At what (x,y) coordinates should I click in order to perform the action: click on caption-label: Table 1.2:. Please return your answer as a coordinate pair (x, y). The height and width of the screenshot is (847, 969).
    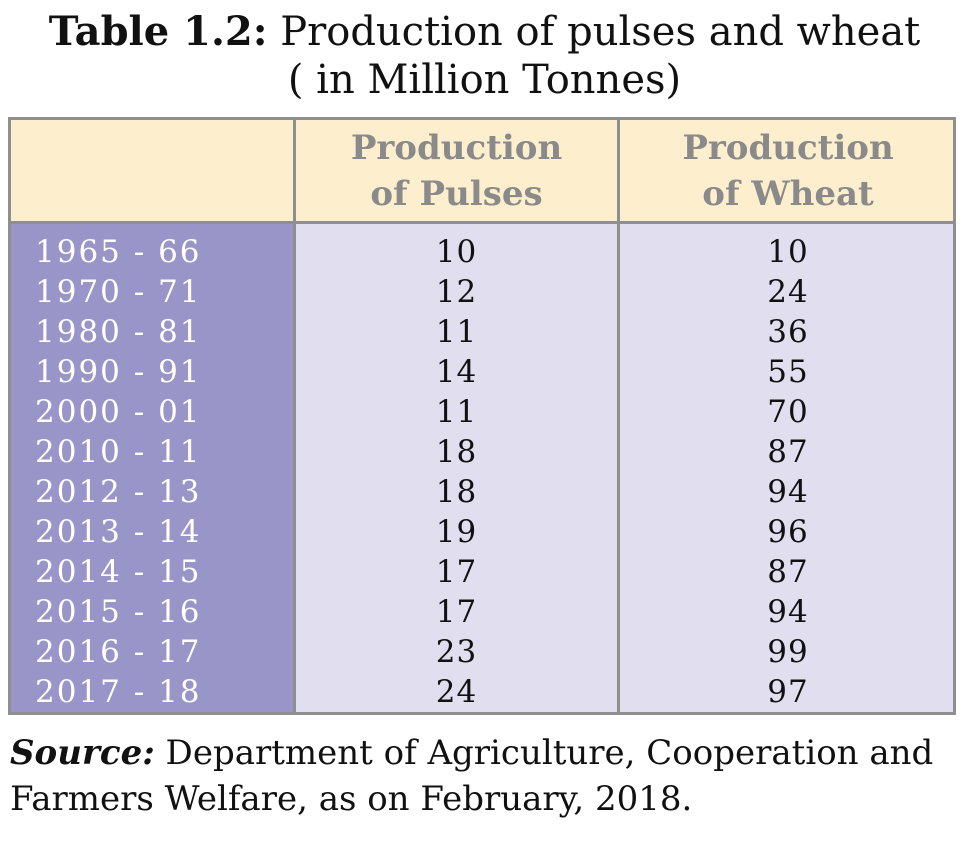
    Looking at the image, I should click on (158, 31).